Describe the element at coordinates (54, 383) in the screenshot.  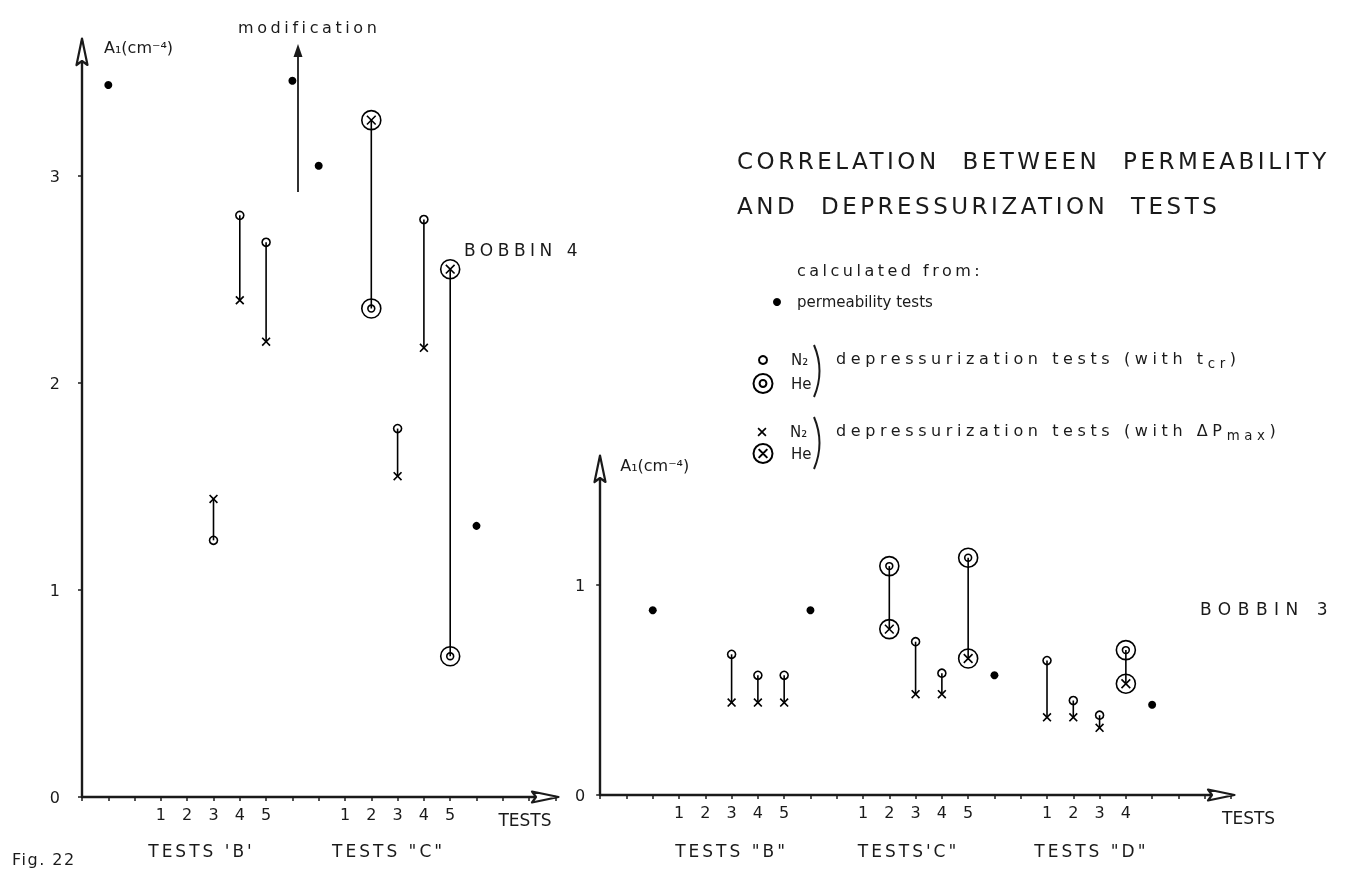
I see `y-tick-label: 2` at that location.